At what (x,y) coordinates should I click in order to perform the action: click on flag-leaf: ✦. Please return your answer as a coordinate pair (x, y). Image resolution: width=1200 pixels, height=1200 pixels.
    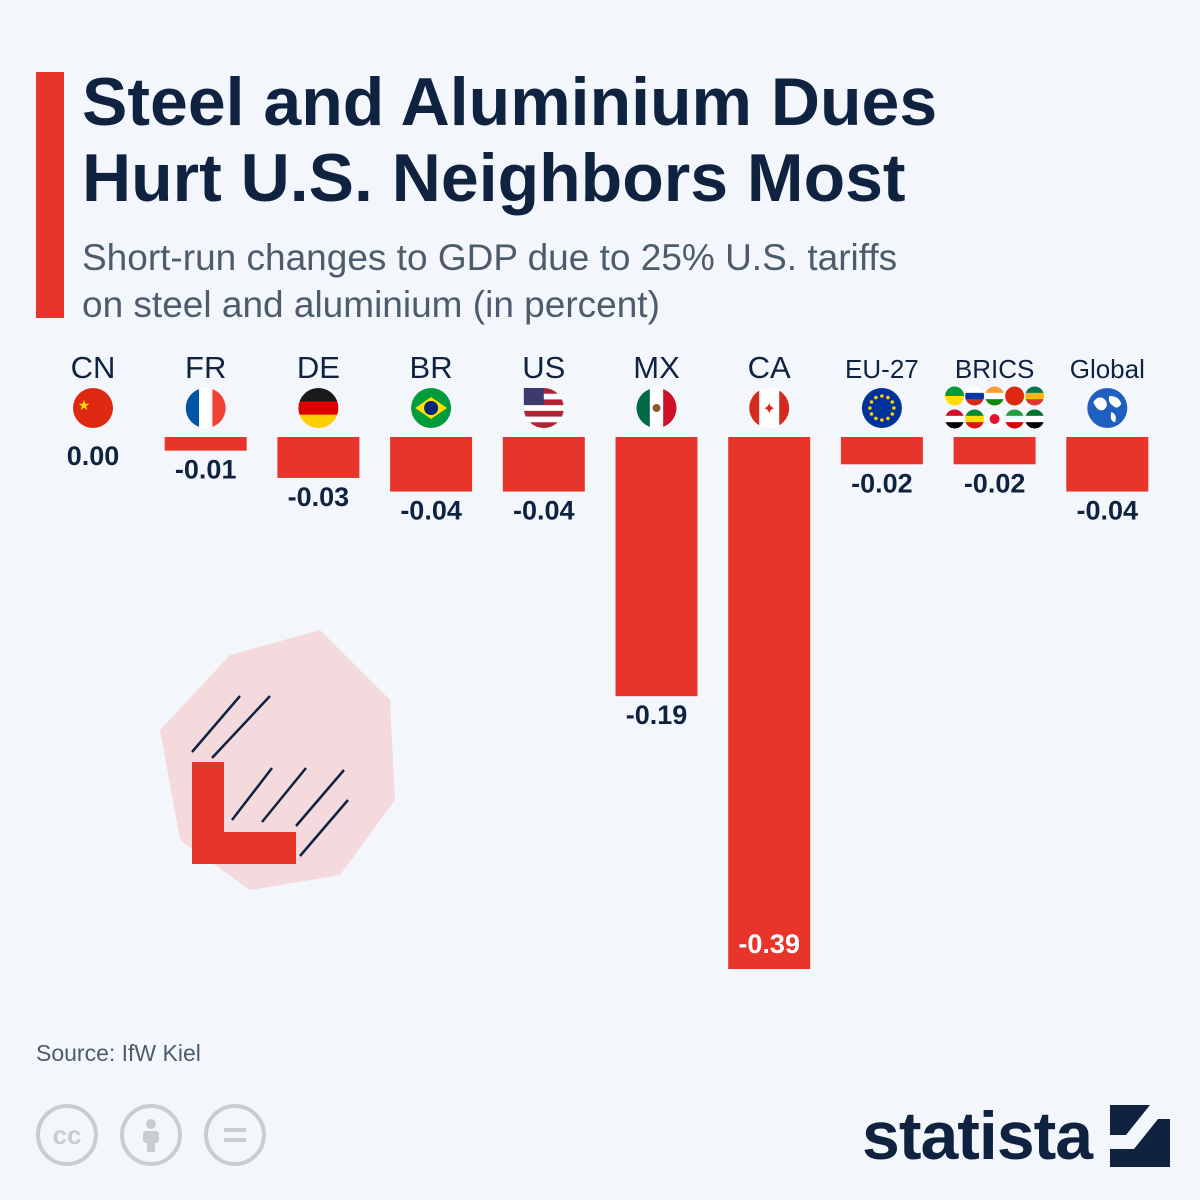
    Looking at the image, I should click on (768, 409).